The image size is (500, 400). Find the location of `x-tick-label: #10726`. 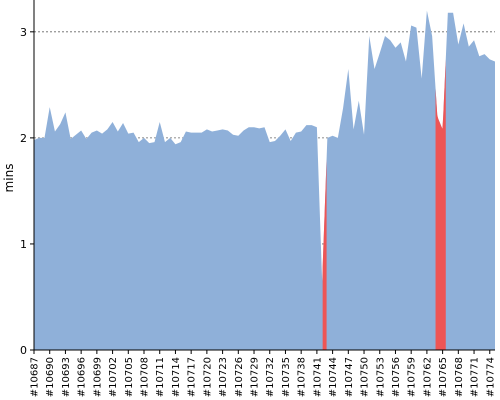

x-tick-label: #10726 is located at coordinates (239, 377).